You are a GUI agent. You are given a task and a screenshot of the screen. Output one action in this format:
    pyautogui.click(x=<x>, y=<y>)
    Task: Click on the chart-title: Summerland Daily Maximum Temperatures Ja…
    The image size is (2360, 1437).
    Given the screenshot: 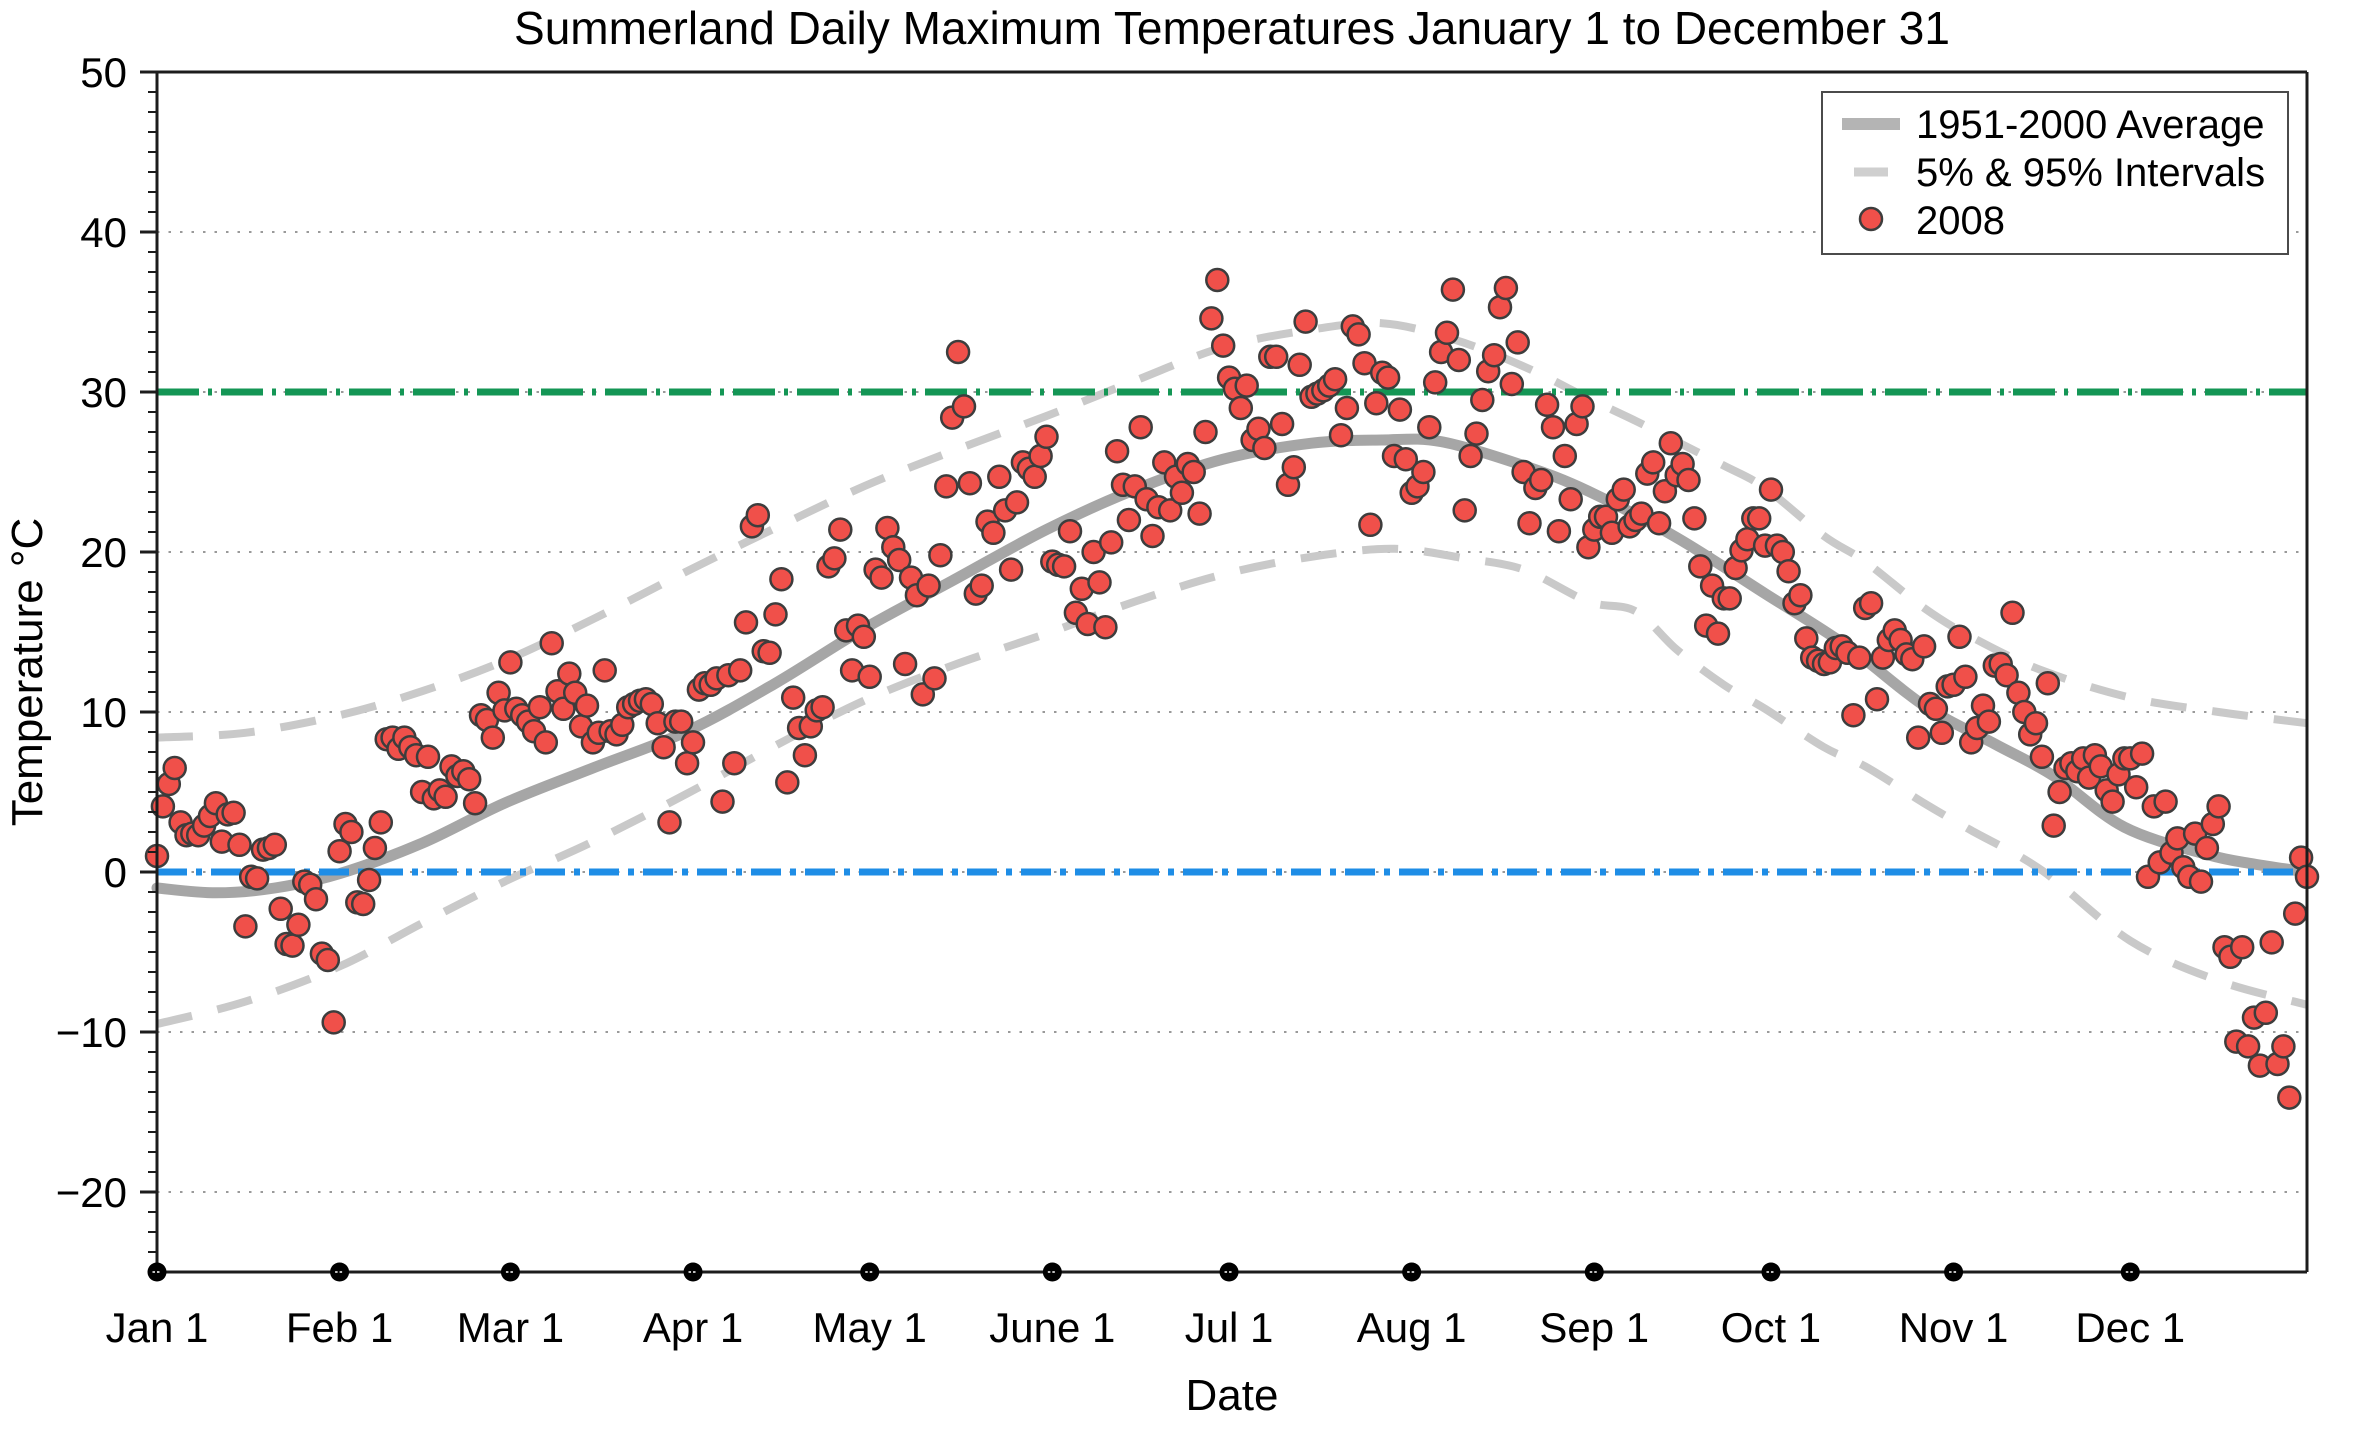 What is the action you would take?
    pyautogui.click(x=1232, y=28)
    